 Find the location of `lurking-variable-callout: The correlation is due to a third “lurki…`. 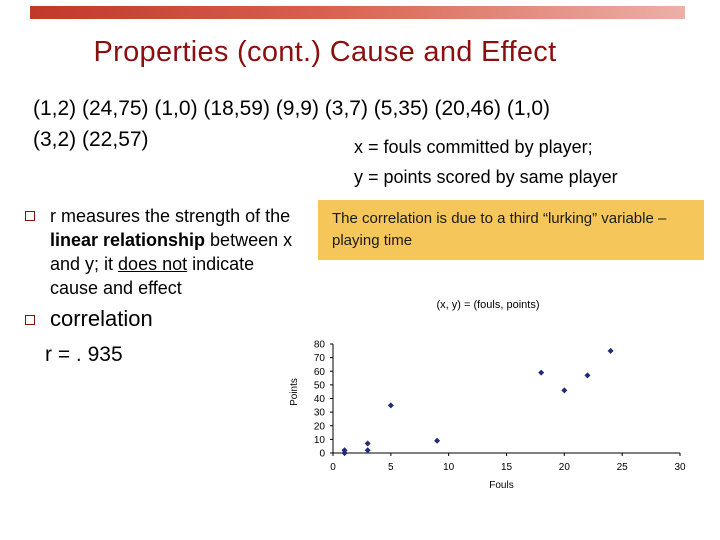

lurking-variable-callout: The correlation is due to a third “lurki… is located at coordinates (511, 230).